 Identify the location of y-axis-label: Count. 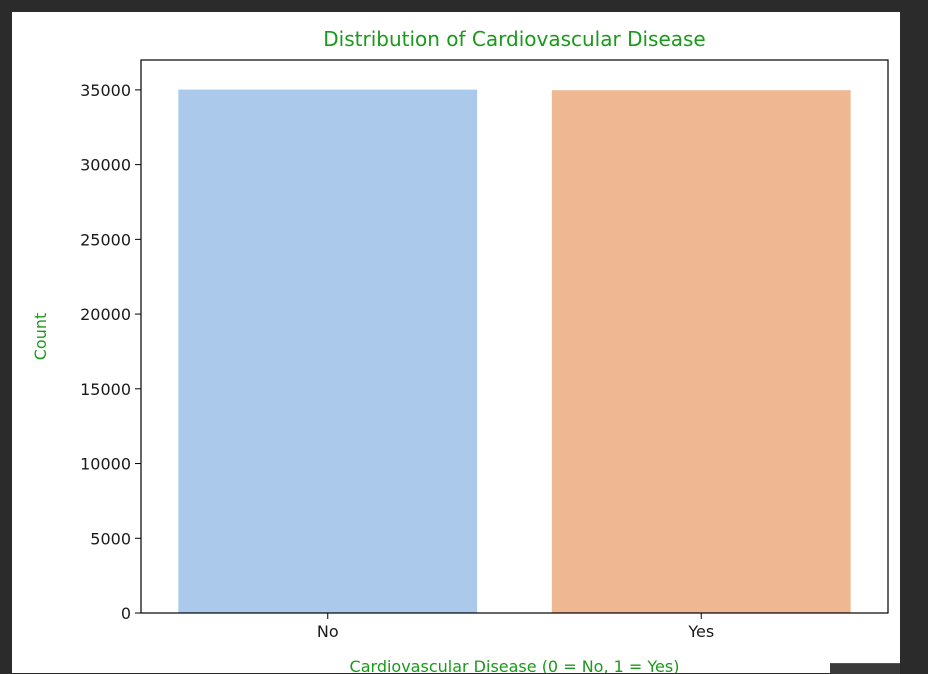
(40, 337).